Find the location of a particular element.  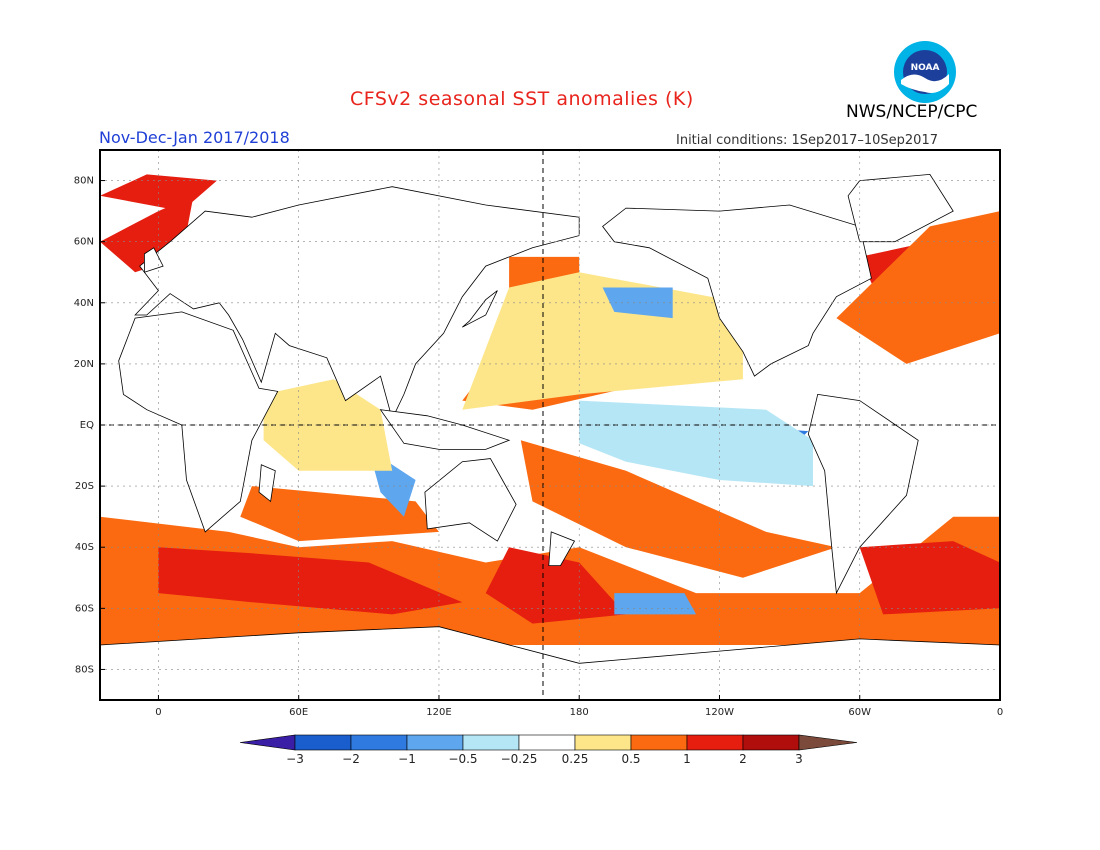

lat-tick-label: 60S is located at coordinates (84, 608).